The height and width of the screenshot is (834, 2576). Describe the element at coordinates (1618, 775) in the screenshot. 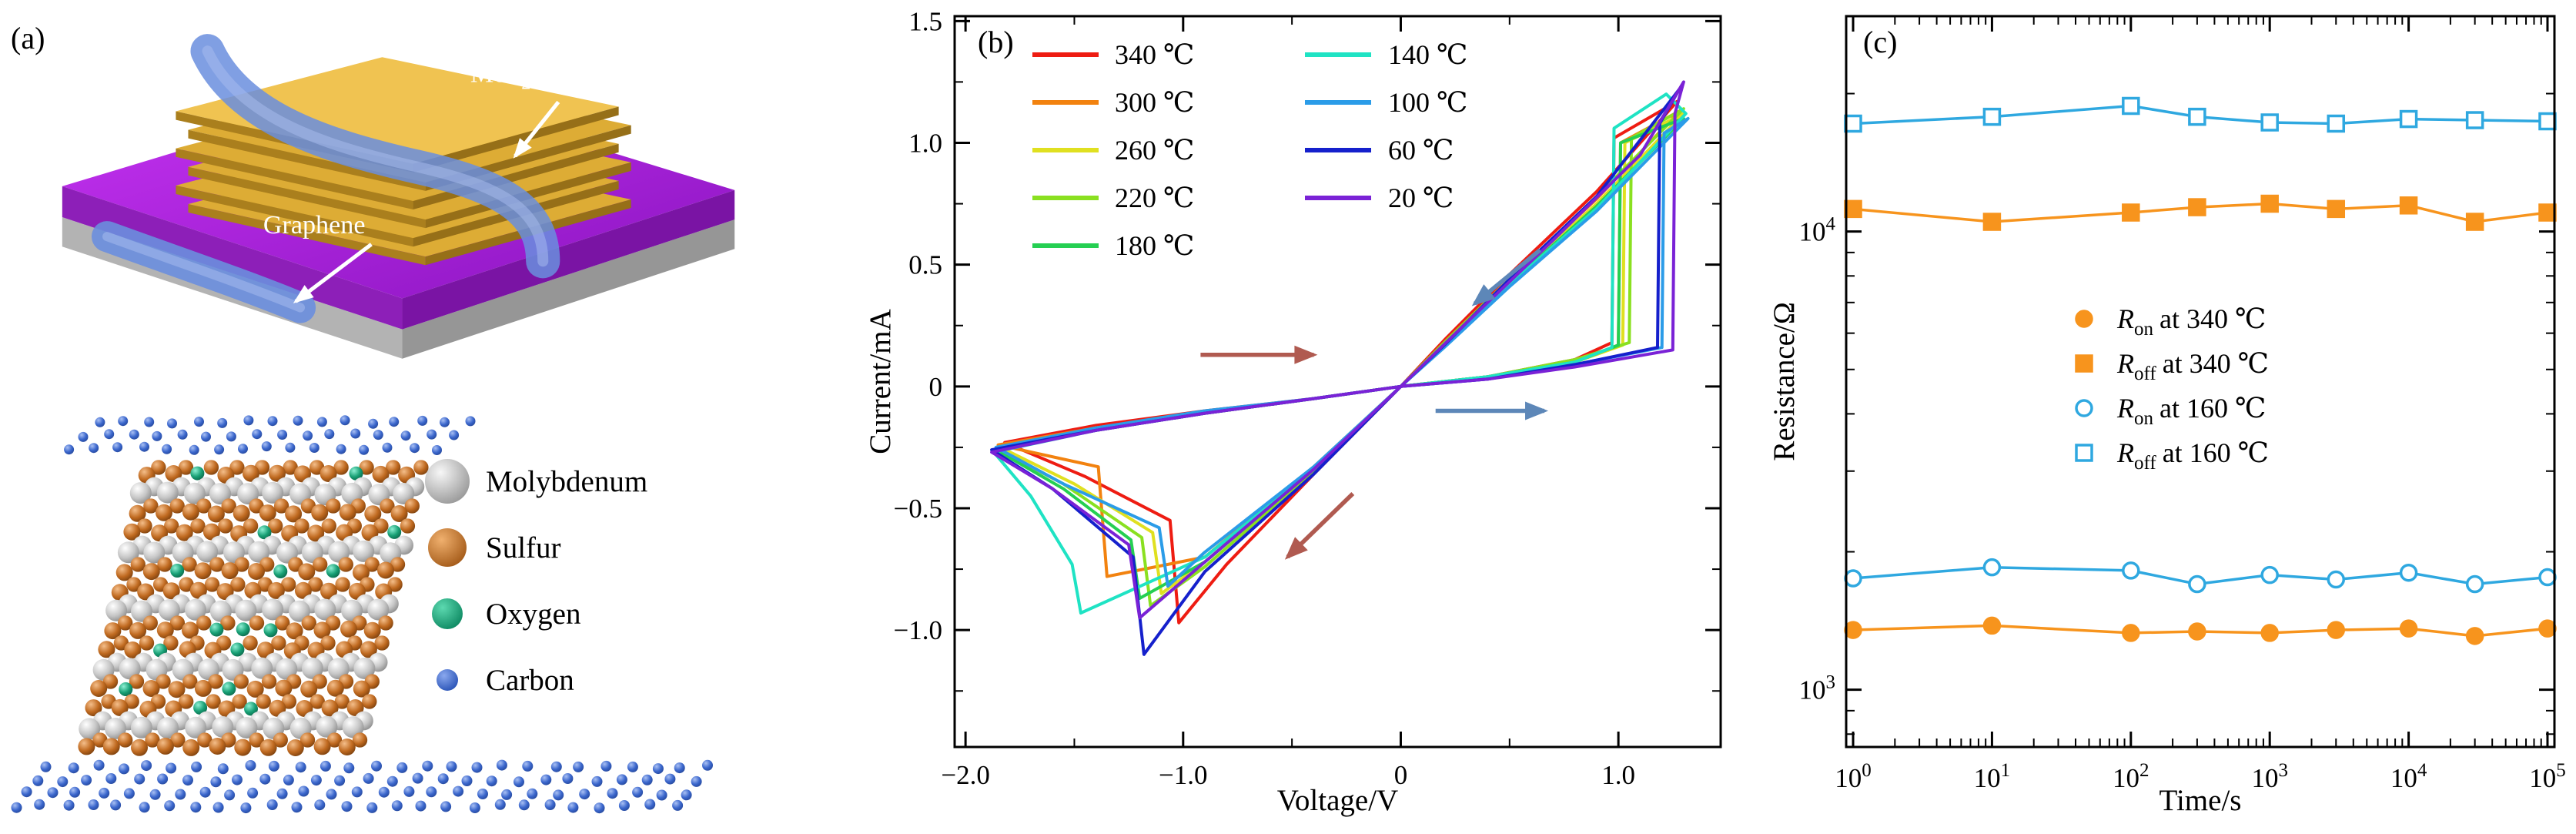

I see `x-tick-label: 1.0` at that location.